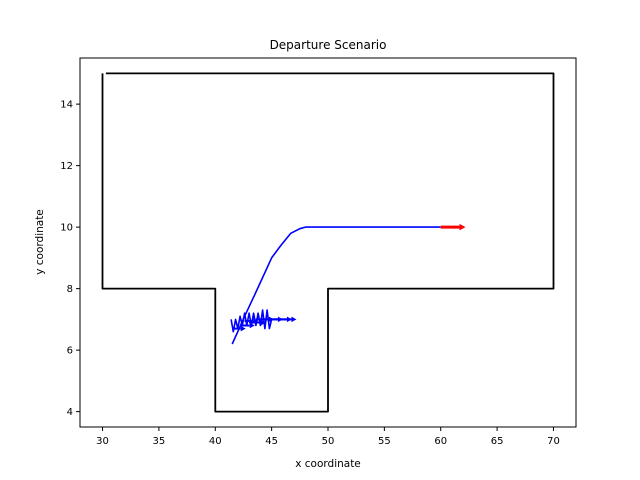 Image resolution: width=640 pixels, height=480 pixels. What do you see at coordinates (271, 441) in the screenshot?
I see `x-tick-label: 45` at bounding box center [271, 441].